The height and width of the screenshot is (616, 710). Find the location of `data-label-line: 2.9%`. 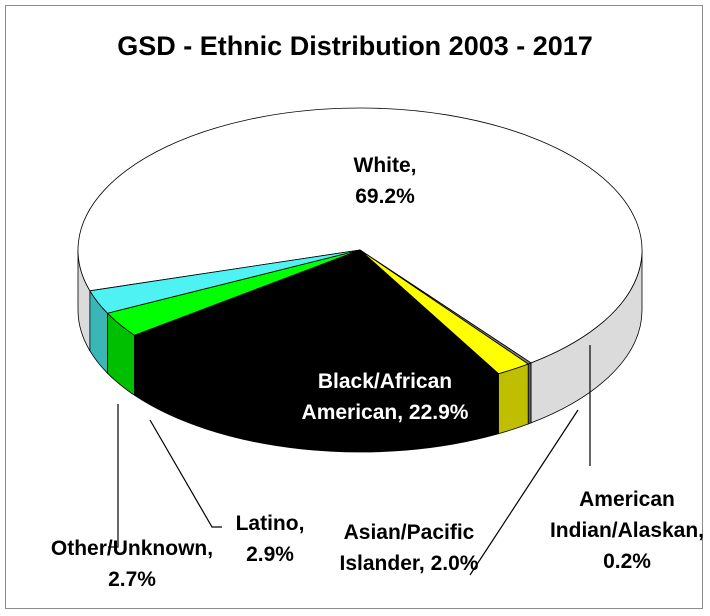

data-label-line: 2.9% is located at coordinates (270, 554).